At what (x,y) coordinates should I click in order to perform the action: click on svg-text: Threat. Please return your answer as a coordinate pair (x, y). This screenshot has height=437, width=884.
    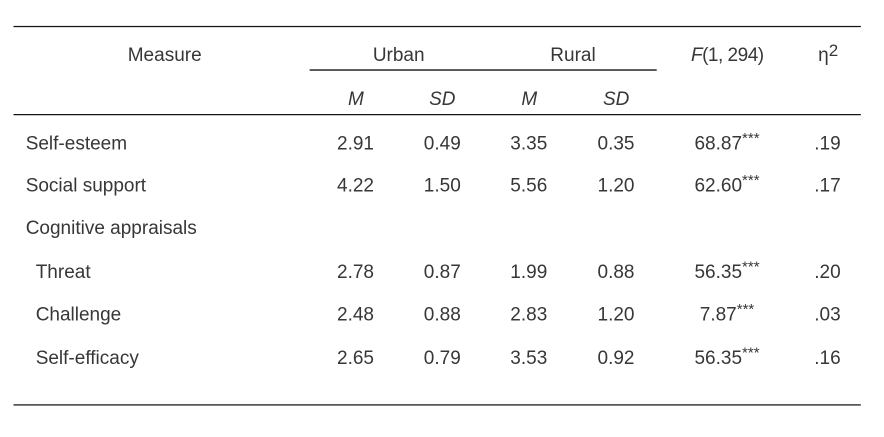
    Looking at the image, I should click on (64, 272).